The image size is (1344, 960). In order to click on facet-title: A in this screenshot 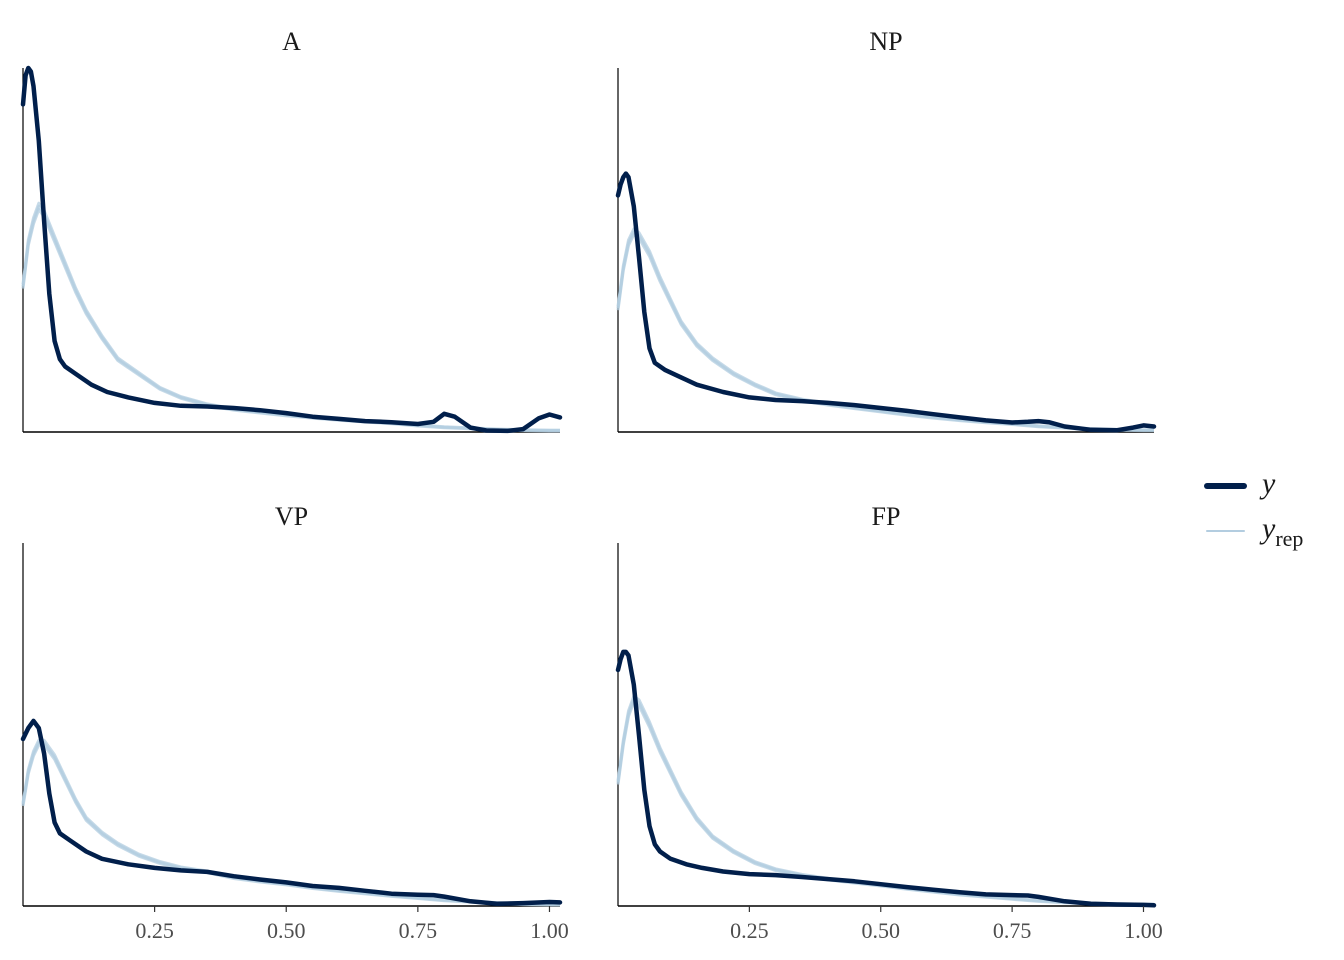, I will do `click(291, 41)`.